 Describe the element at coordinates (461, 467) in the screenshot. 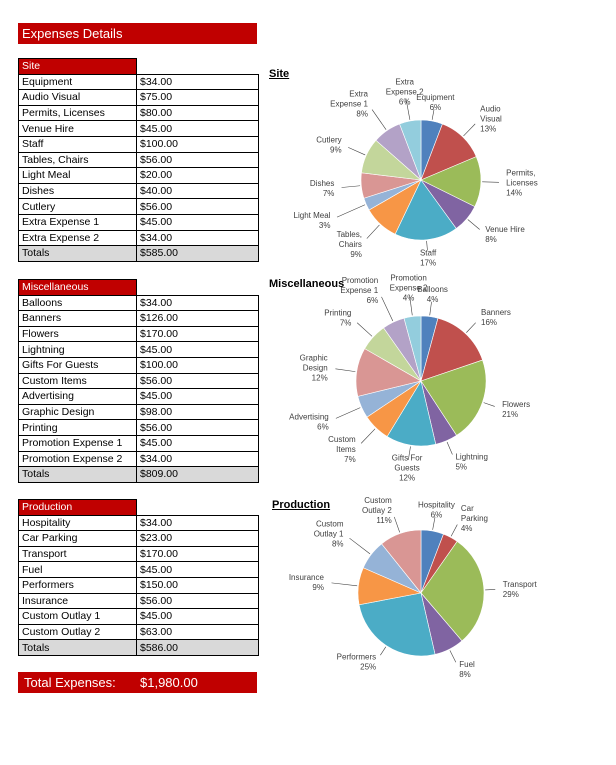

I see `data-label: 5%` at that location.